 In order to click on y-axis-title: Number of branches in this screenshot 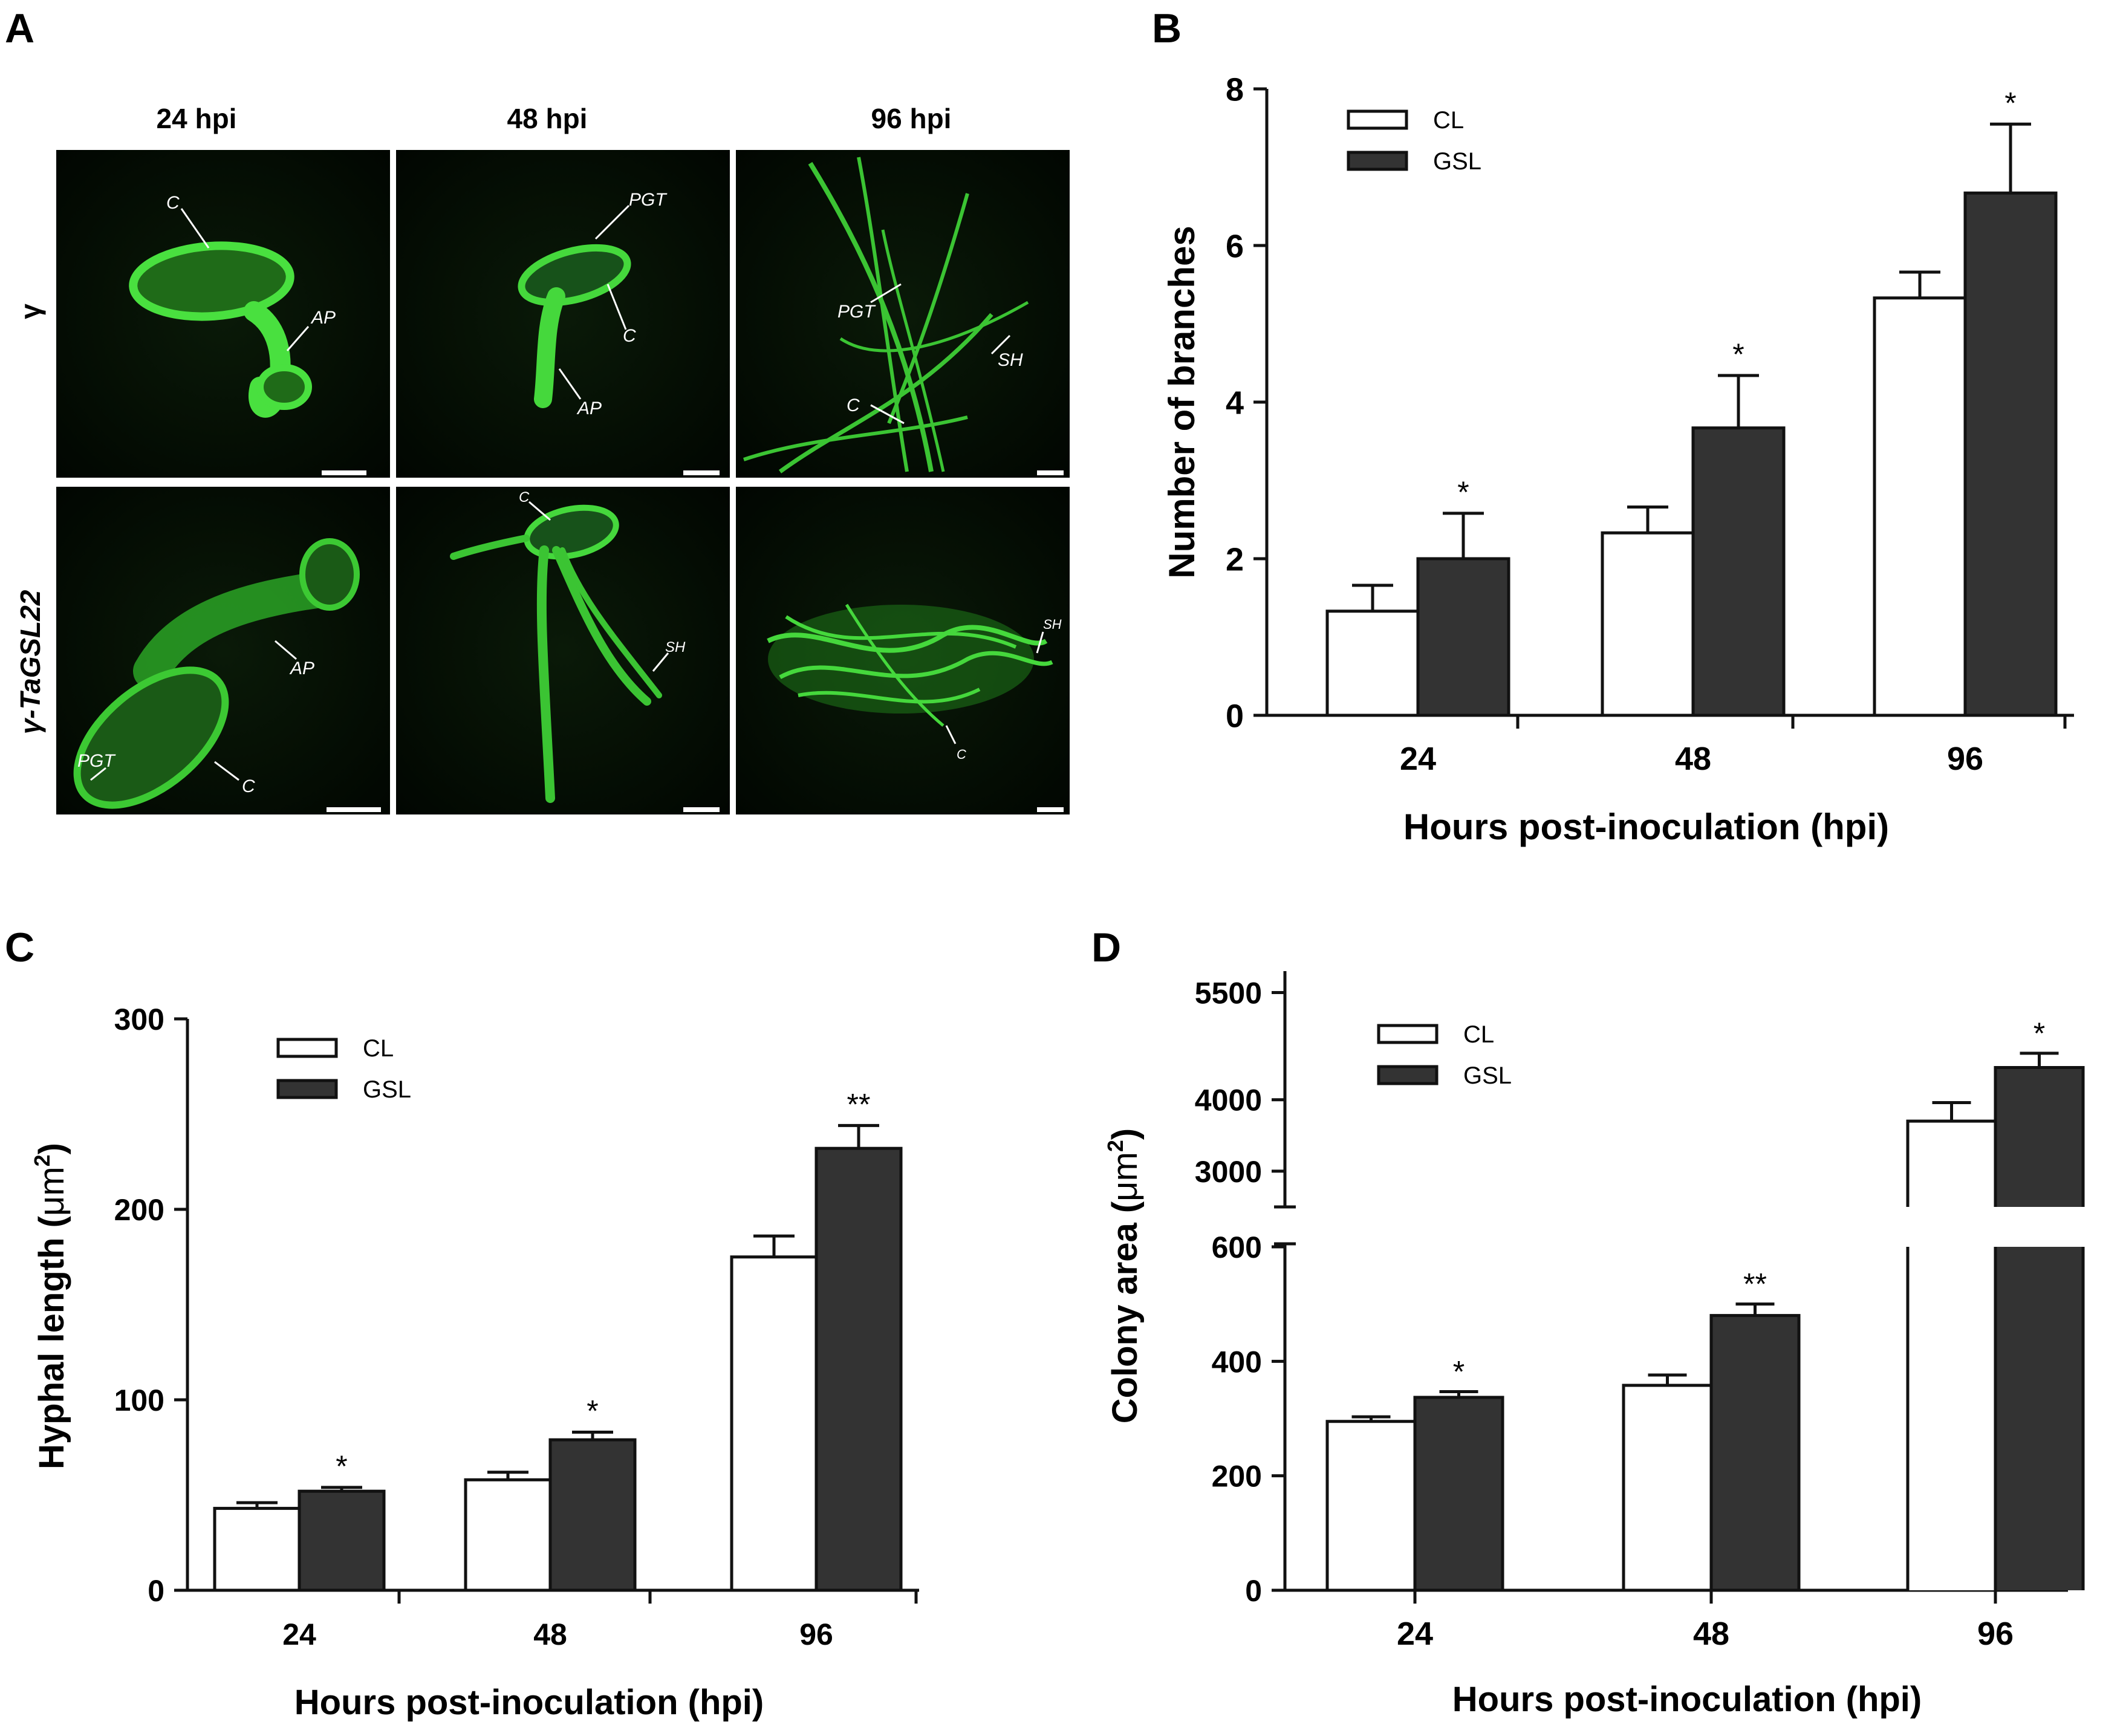, I will do `click(1182, 402)`.